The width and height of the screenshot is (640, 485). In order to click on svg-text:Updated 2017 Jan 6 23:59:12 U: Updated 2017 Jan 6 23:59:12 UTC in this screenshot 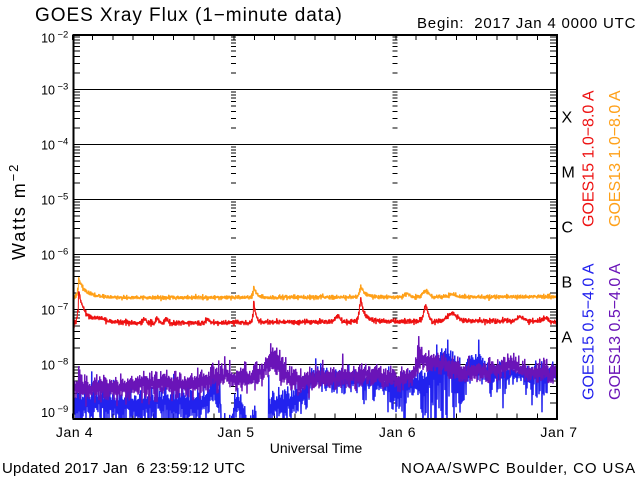, I will do `click(123, 468)`.